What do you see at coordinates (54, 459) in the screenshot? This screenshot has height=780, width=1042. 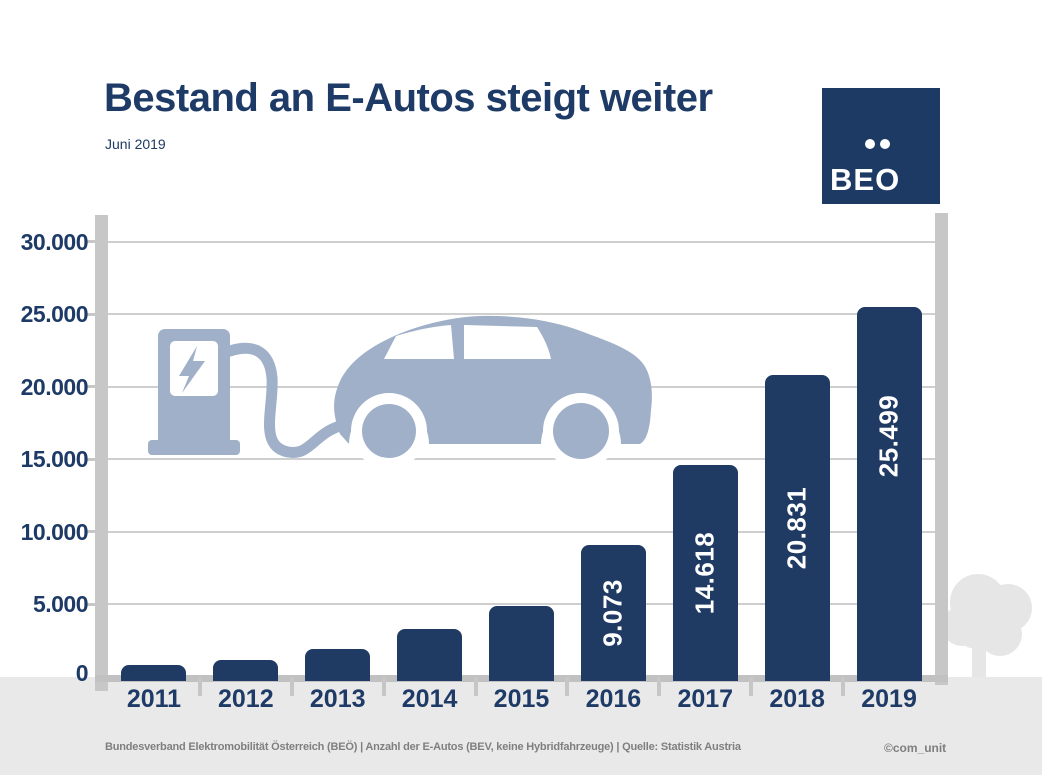 I see `y-axis-label: 15.000` at bounding box center [54, 459].